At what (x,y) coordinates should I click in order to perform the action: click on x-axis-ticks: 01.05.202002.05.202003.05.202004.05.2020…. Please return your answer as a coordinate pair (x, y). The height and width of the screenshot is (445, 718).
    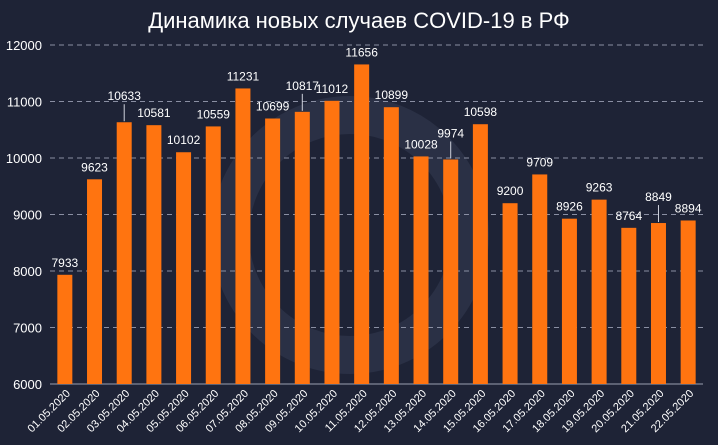
    Looking at the image, I should click on (361, 411).